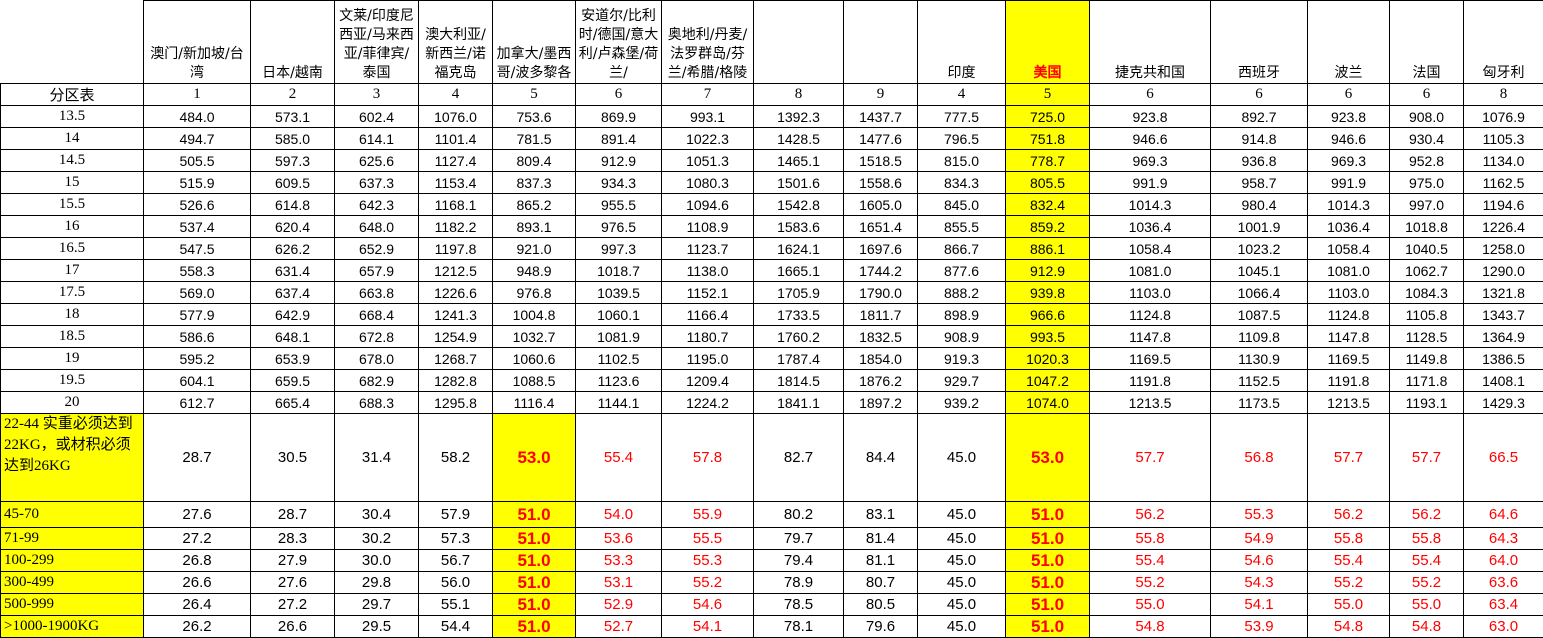 This screenshot has height=638, width=1543. What do you see at coordinates (72, 561) in the screenshot?
I see `weight-bracket-label: 100-299` at bounding box center [72, 561].